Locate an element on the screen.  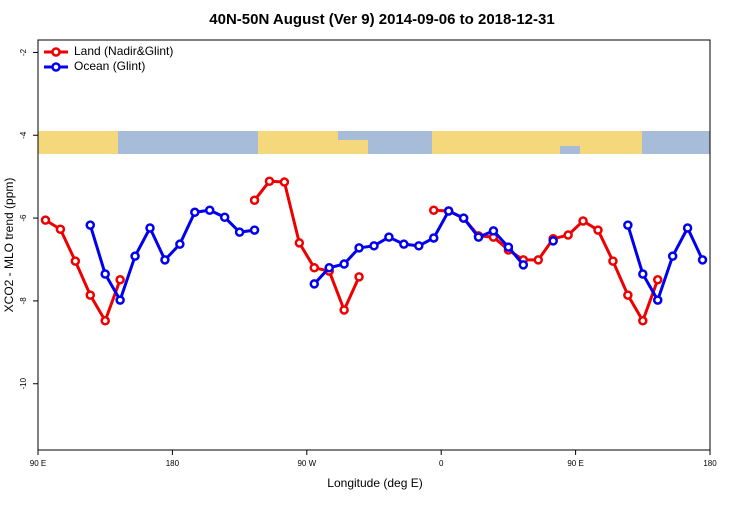
y-tick-label: -4 is located at coordinates (23, 135).